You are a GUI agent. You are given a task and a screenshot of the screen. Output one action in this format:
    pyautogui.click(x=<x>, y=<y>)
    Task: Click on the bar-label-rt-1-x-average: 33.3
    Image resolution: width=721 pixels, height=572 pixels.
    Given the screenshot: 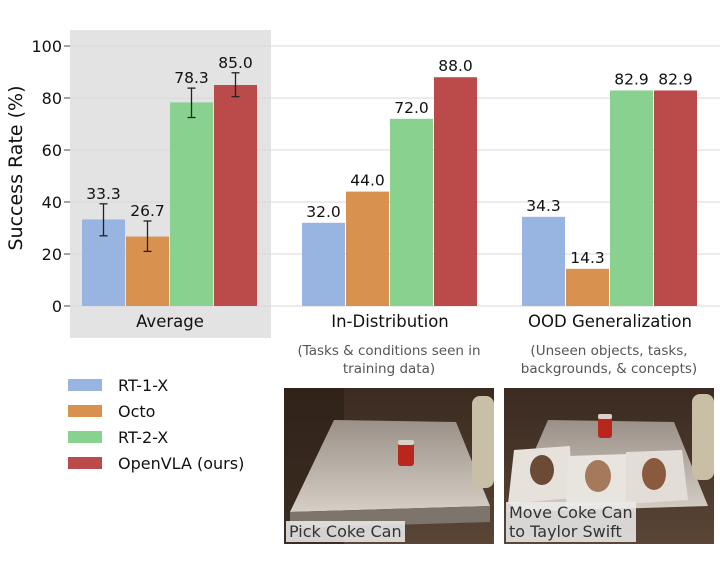 What is the action you would take?
    pyautogui.click(x=103, y=194)
    